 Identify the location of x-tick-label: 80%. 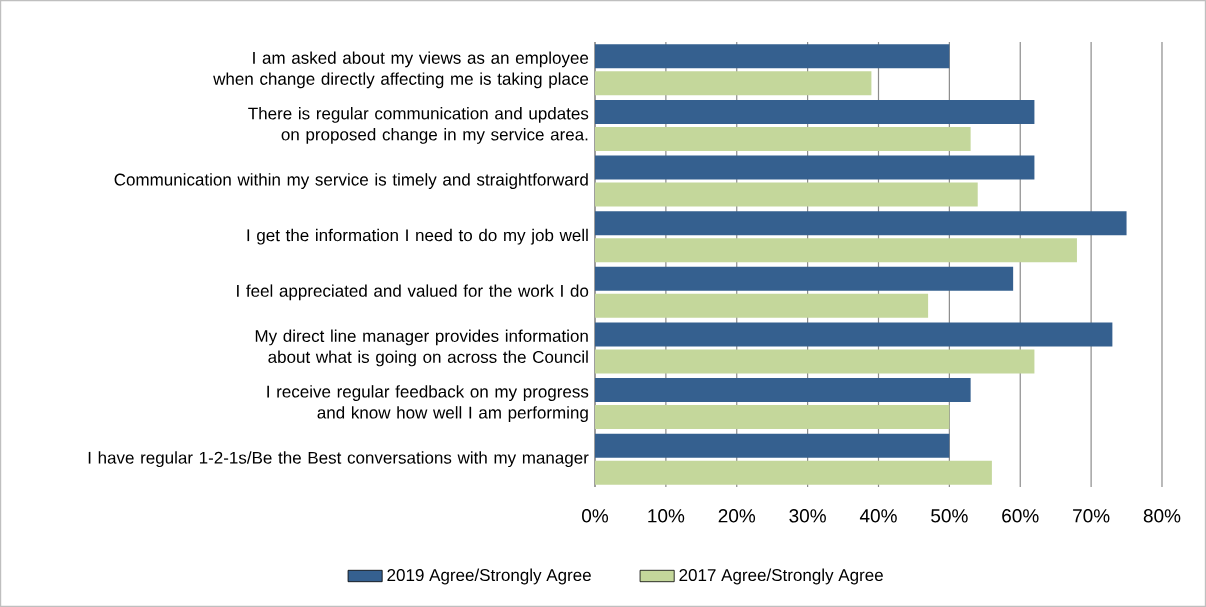
(1162, 516).